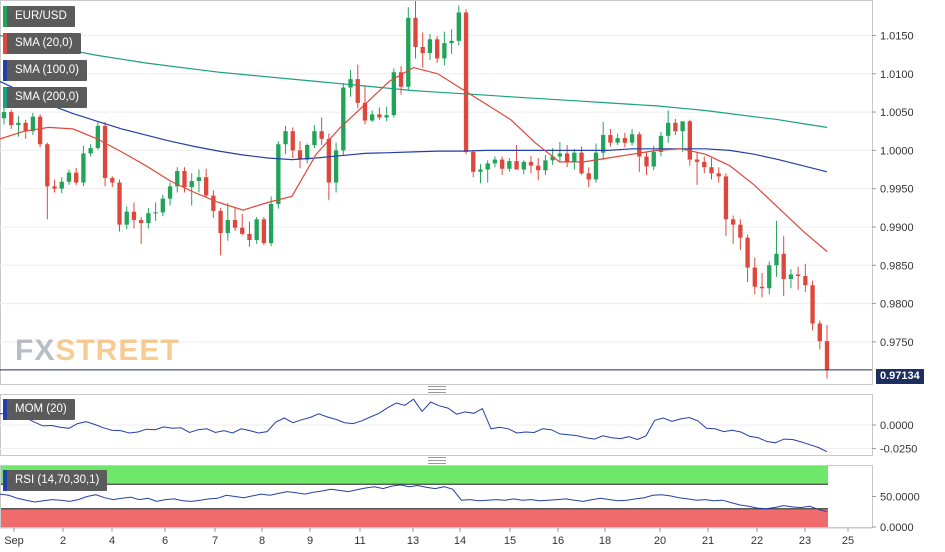  What do you see at coordinates (897, 36) in the screenshot?
I see `price-axis-tick-label: 1.0150` at bounding box center [897, 36].